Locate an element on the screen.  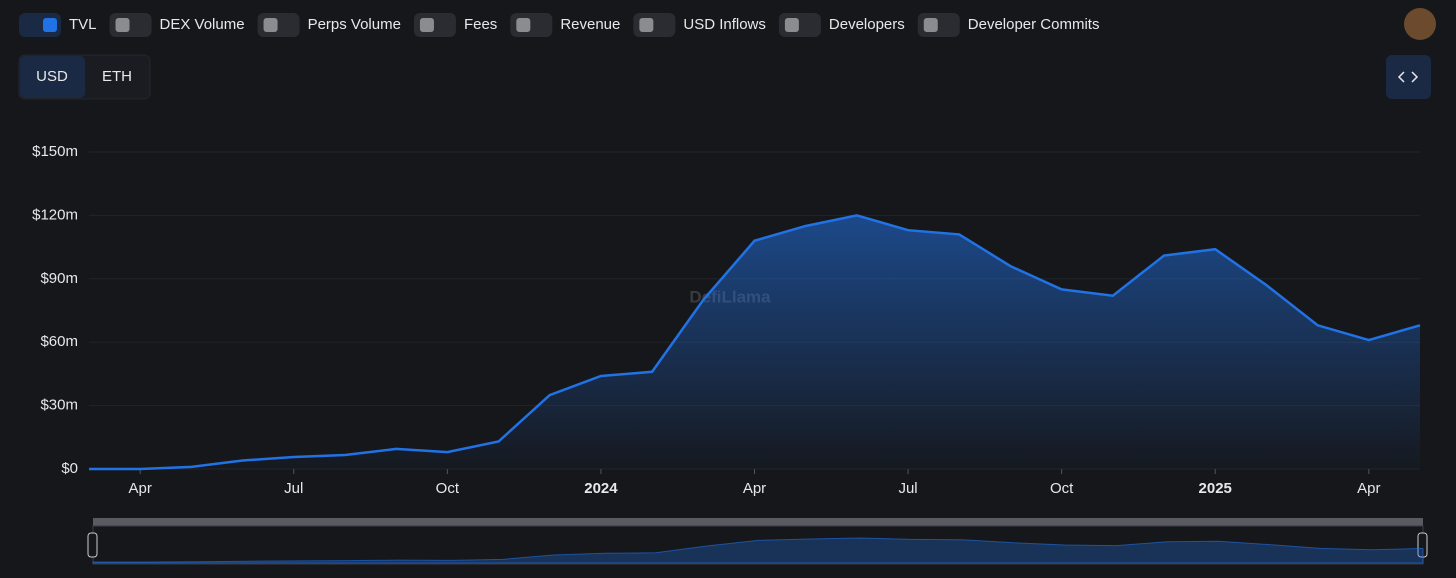
currency-option: USD is located at coordinates (52, 76).